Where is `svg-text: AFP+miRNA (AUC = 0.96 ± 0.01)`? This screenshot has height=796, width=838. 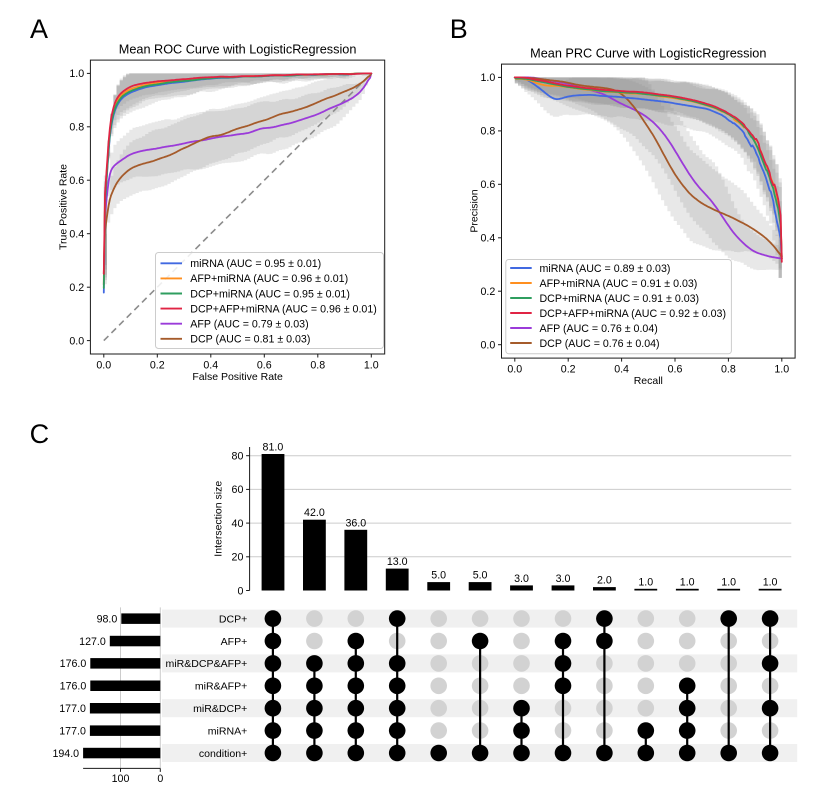 svg-text: AFP+miRNA (AUC = 0.96 ± 0.01) is located at coordinates (269, 279).